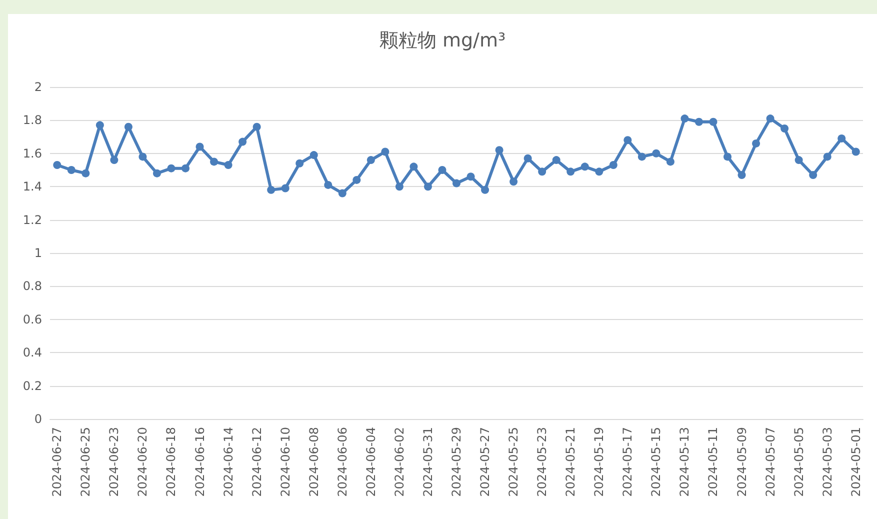  Describe the element at coordinates (741, 462) in the screenshot. I see `x-tick-label: 2024-05-09` at that location.